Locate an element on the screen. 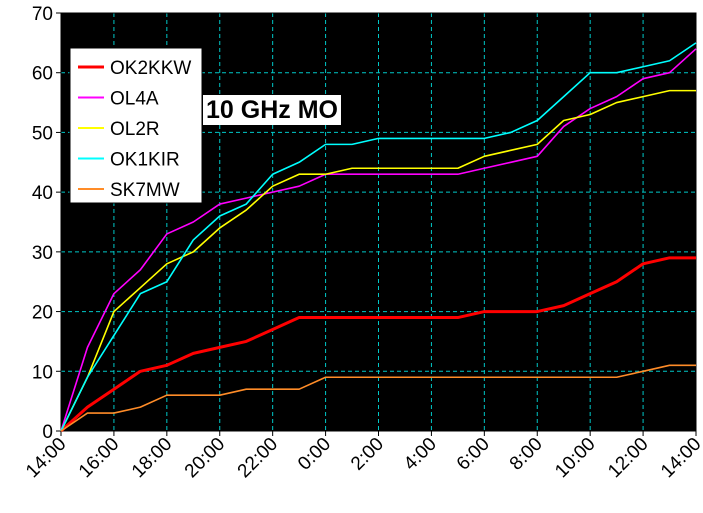  x-tick-label: 22:00 is located at coordinates (258, 458).